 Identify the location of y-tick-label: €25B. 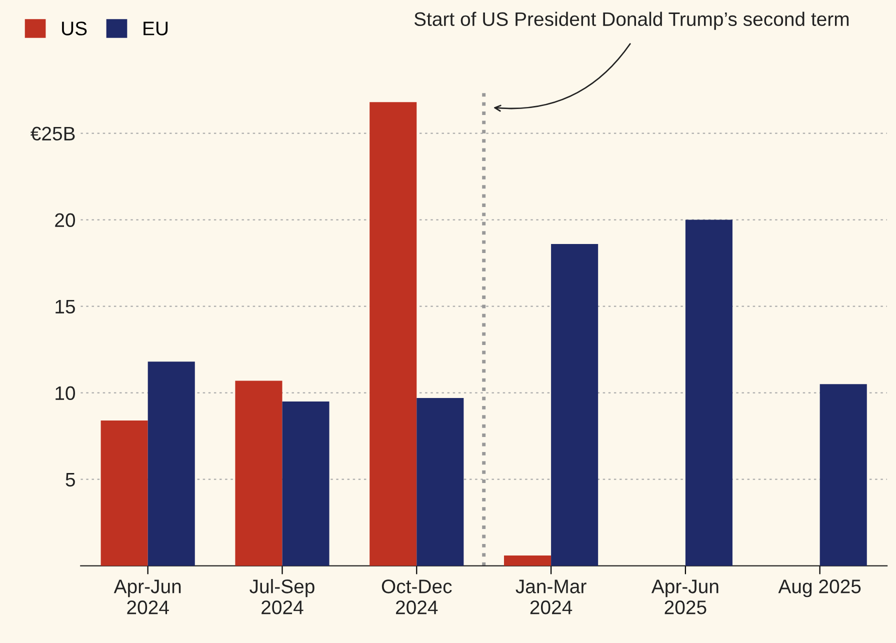
(52, 133).